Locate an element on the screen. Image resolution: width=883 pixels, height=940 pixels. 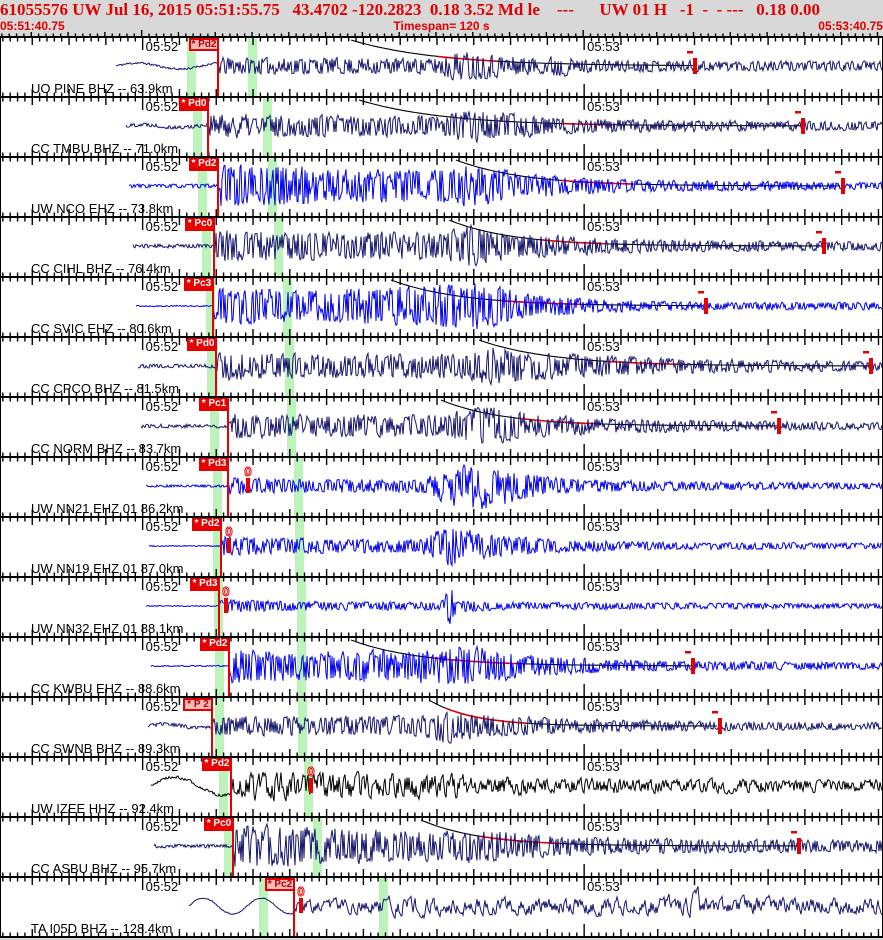
station-label: TA I05D BHZ -- 128.4km is located at coordinates (102, 928).